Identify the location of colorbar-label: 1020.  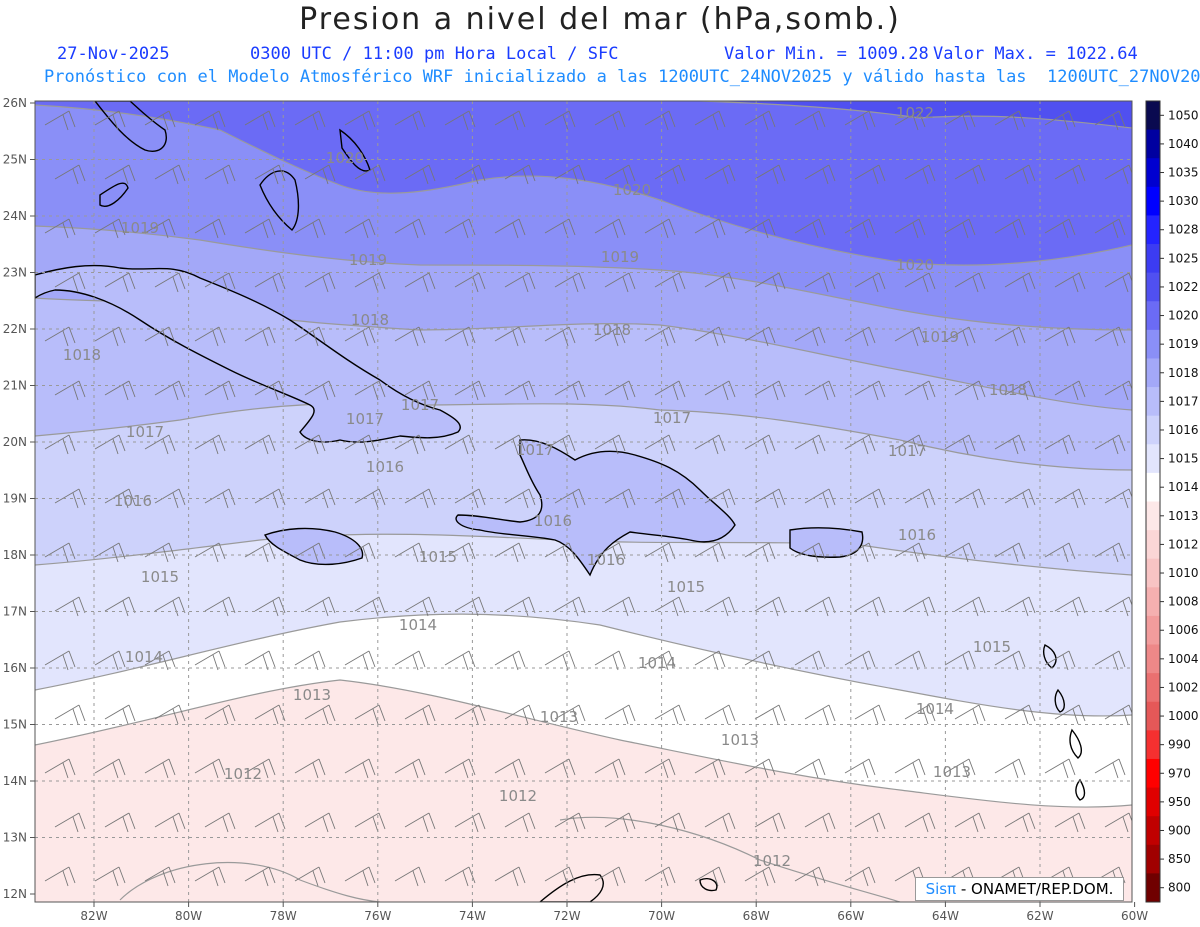
(1183, 316).